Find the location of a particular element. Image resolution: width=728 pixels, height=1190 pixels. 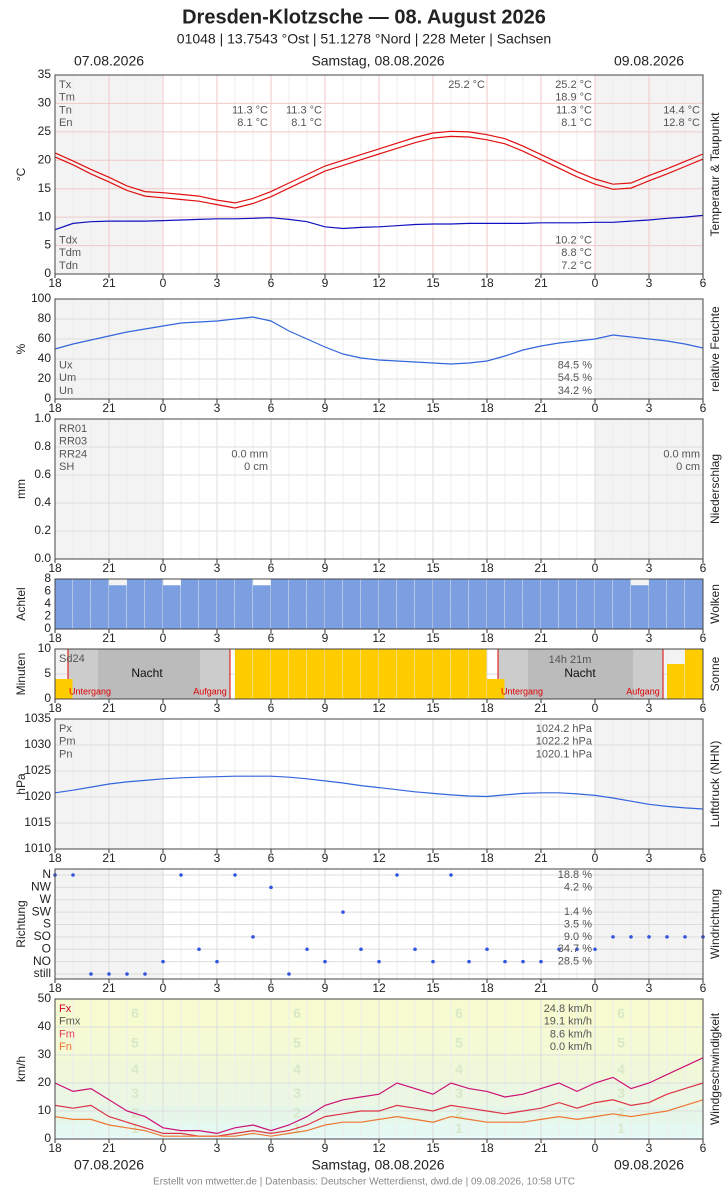

y-tick-label: 10 is located at coordinates (45, 1110).